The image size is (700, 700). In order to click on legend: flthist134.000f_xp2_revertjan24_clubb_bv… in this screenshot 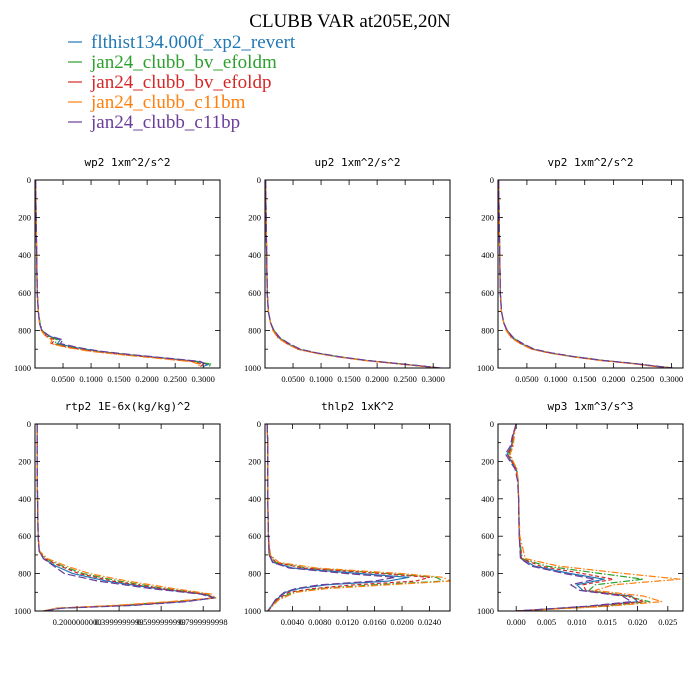, I will do `click(182, 82)`.